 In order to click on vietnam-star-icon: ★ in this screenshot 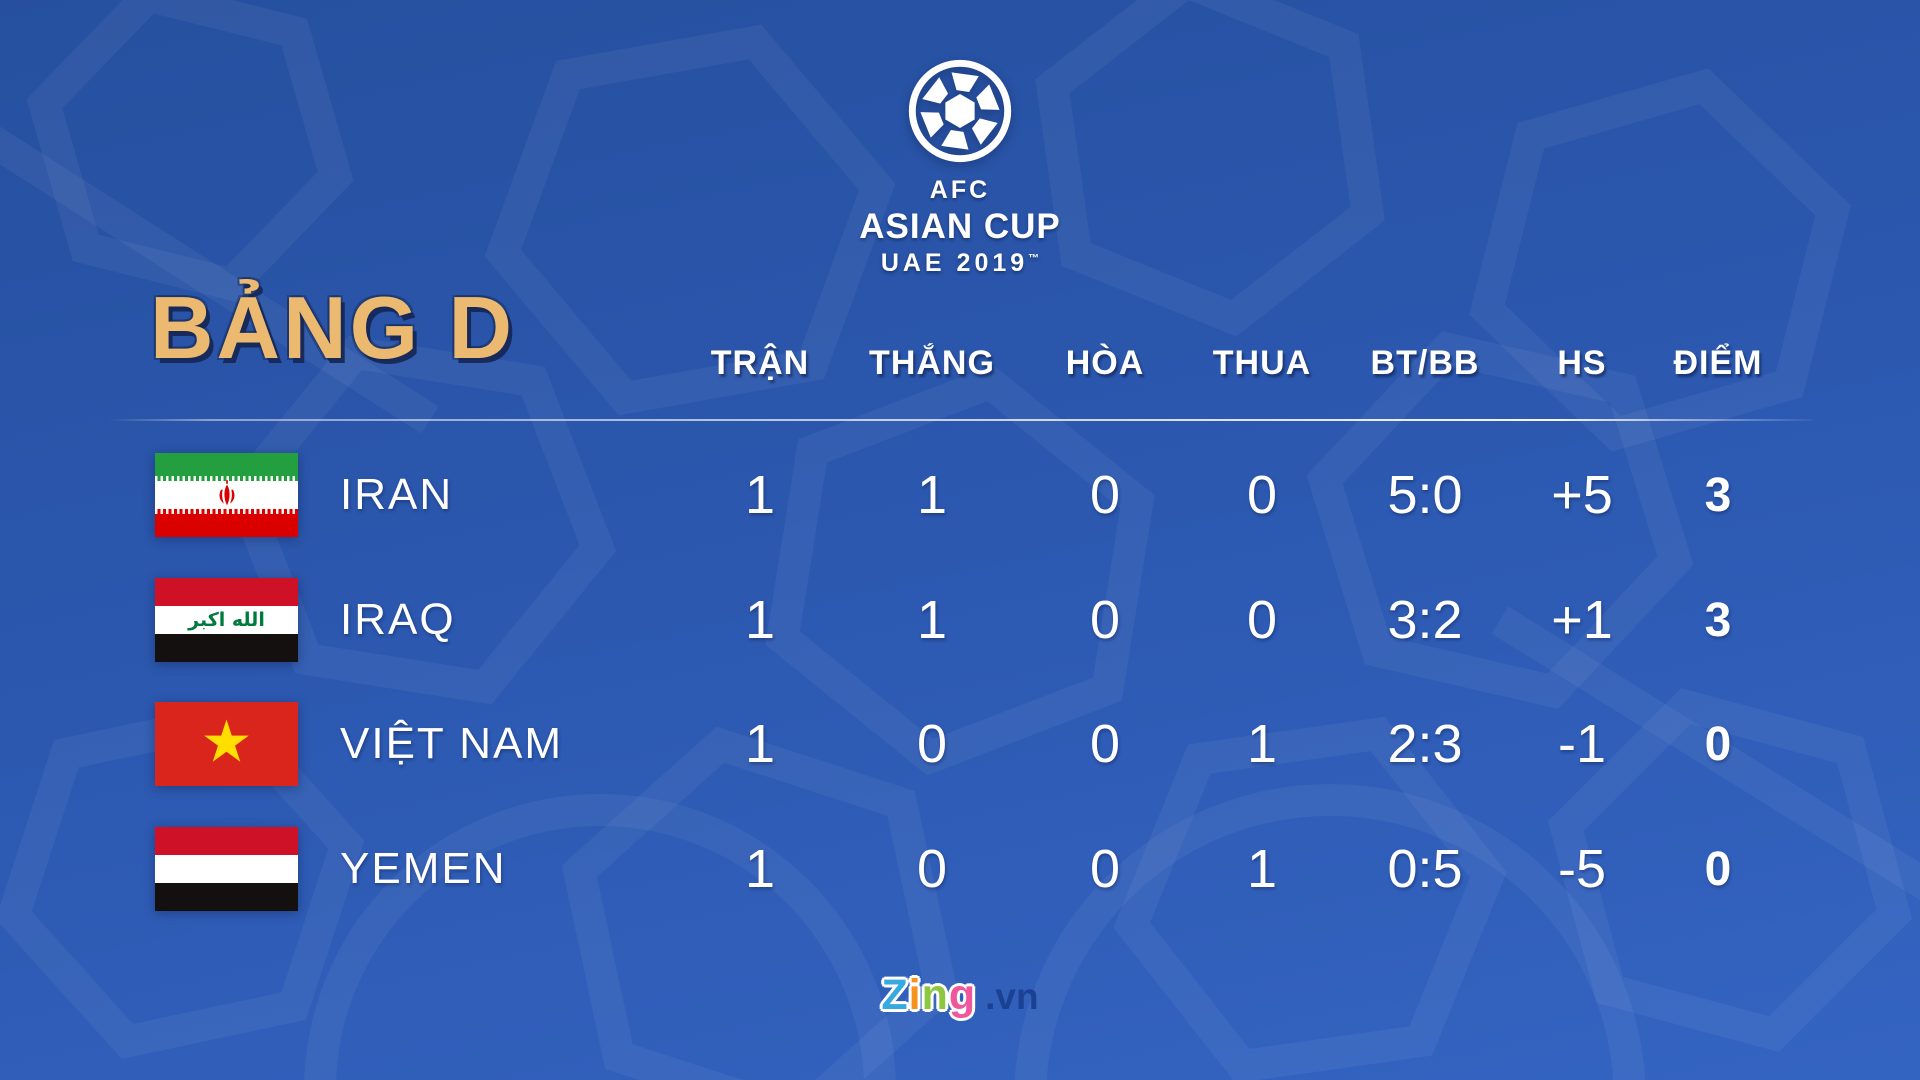, I will do `click(226, 741)`.